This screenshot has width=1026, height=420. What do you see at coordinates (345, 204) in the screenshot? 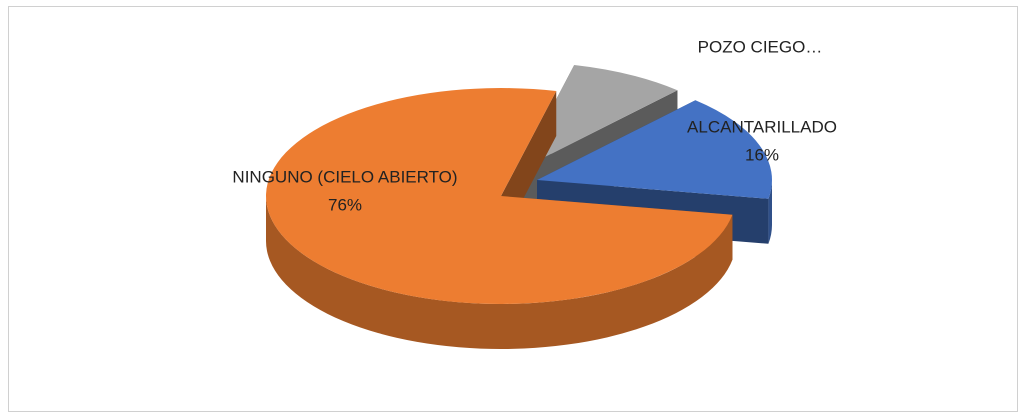
I see `value-label: 76%` at bounding box center [345, 204].